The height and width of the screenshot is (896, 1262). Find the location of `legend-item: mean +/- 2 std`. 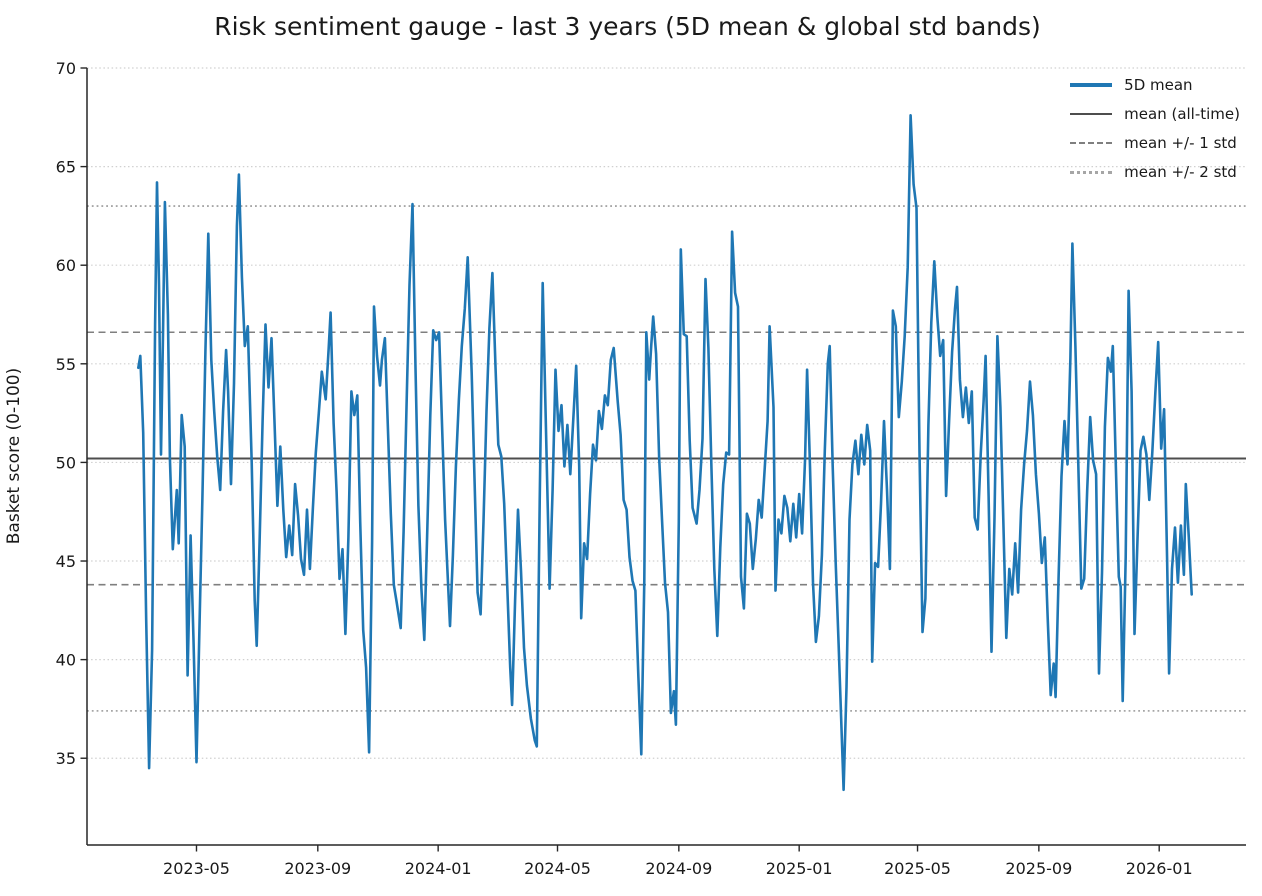

legend-item: mean +/- 2 std is located at coordinates (1155, 172).